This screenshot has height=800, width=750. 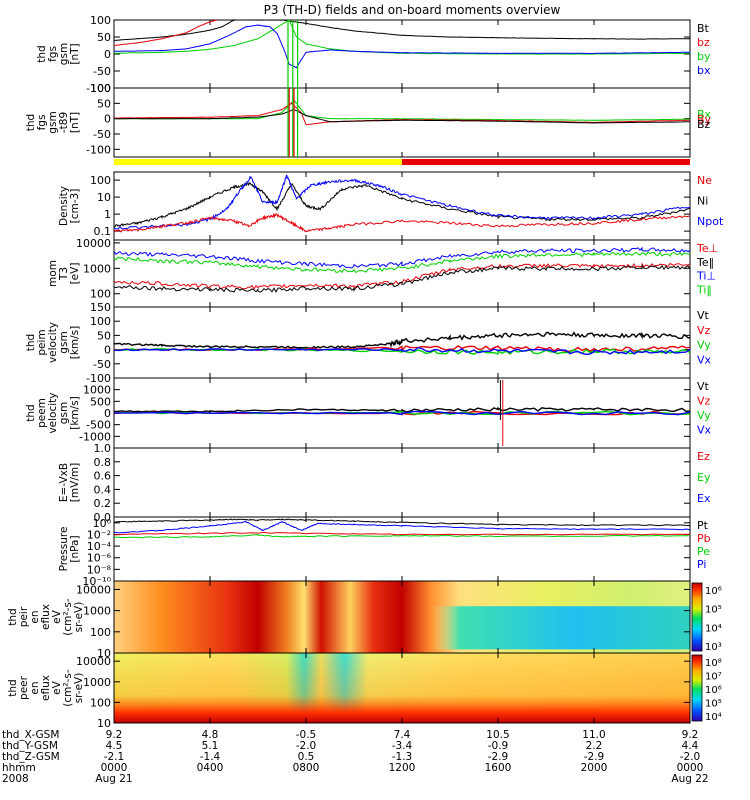 I want to click on y-tick-label: -1000, so click(x=95, y=436).